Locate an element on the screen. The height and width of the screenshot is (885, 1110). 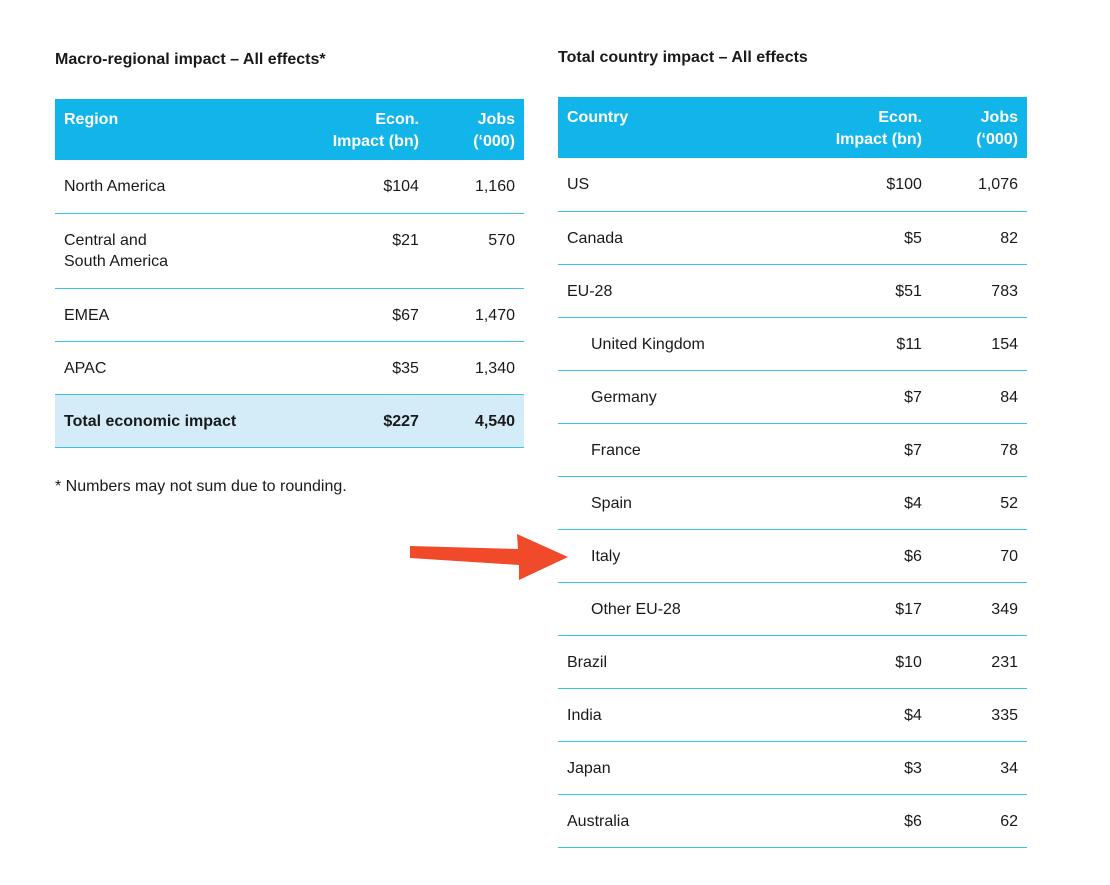
table-row: Australia $6 62 is located at coordinates (792, 821).